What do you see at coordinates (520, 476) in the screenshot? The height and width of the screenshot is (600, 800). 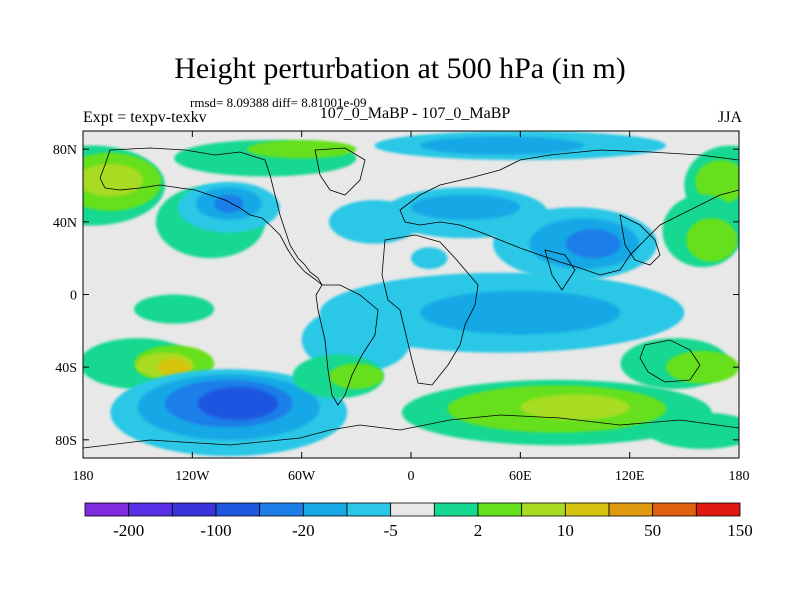 I see `x-tick-label-4: 60E` at bounding box center [520, 476].